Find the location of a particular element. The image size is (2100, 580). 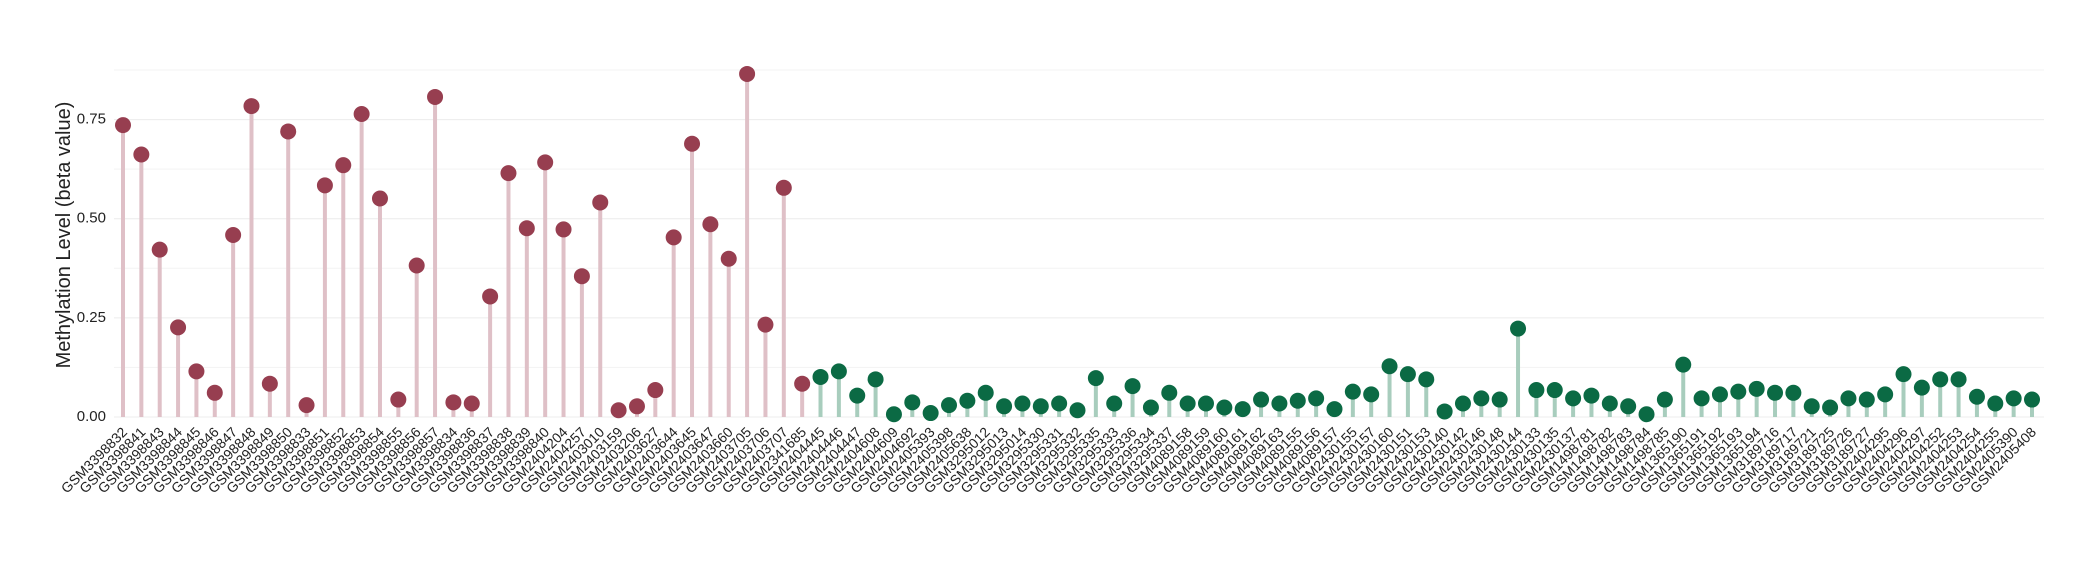

y-tick-label: 0.50 is located at coordinates (91, 218).